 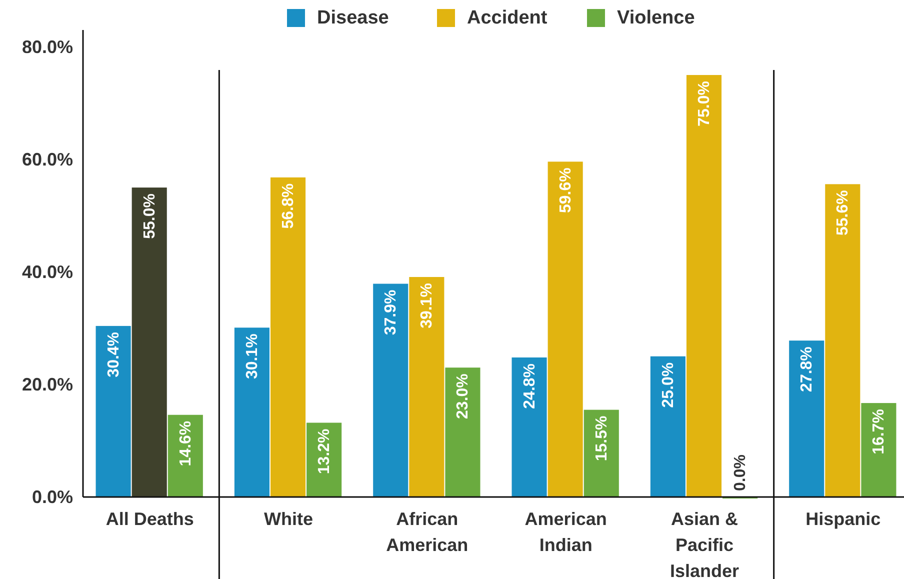 I want to click on x-tick-label: Hispanic, so click(x=843, y=519).